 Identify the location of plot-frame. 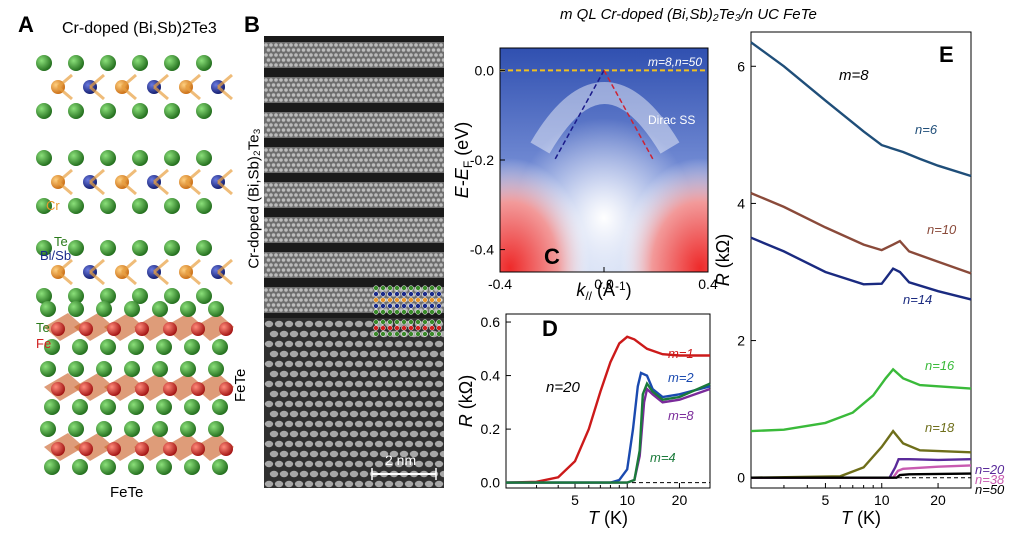
(608, 401).